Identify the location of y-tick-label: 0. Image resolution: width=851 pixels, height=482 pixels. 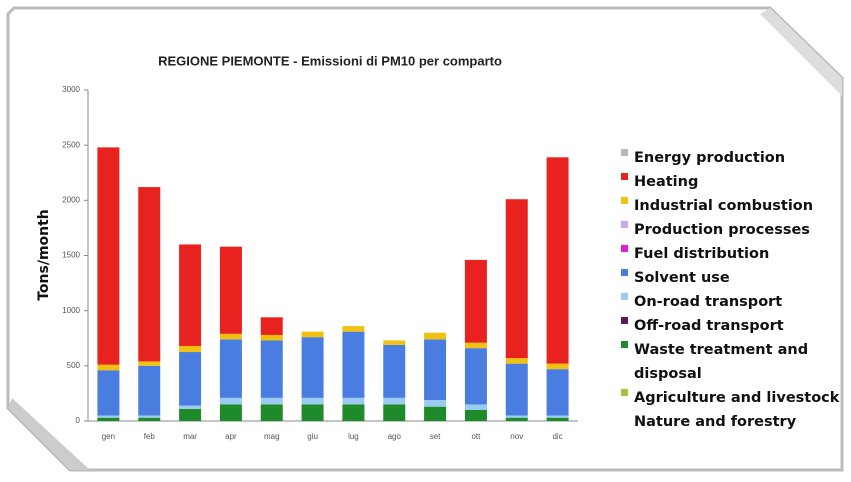
(78, 420).